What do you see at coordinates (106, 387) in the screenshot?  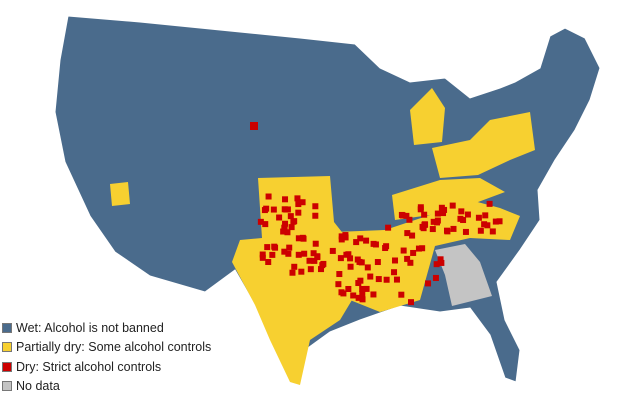 I see `legend-item: No data` at bounding box center [106, 387].